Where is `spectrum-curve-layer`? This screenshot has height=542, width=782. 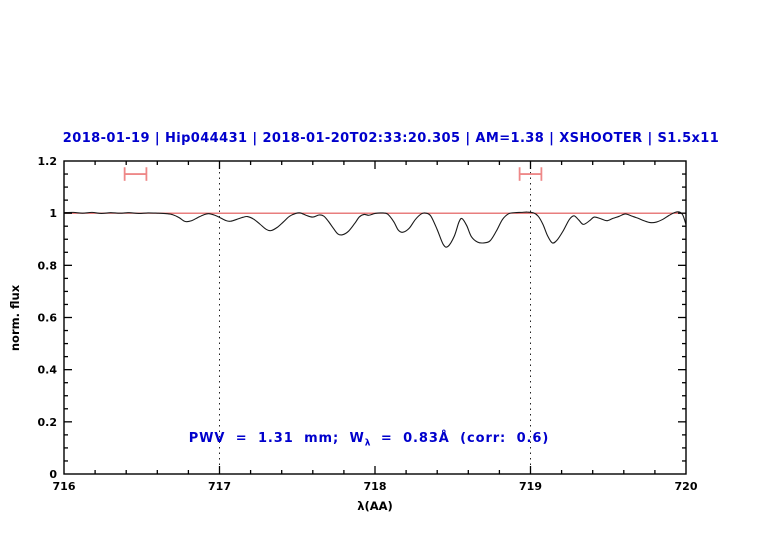 spectrum-curve-layer is located at coordinates (375, 229).